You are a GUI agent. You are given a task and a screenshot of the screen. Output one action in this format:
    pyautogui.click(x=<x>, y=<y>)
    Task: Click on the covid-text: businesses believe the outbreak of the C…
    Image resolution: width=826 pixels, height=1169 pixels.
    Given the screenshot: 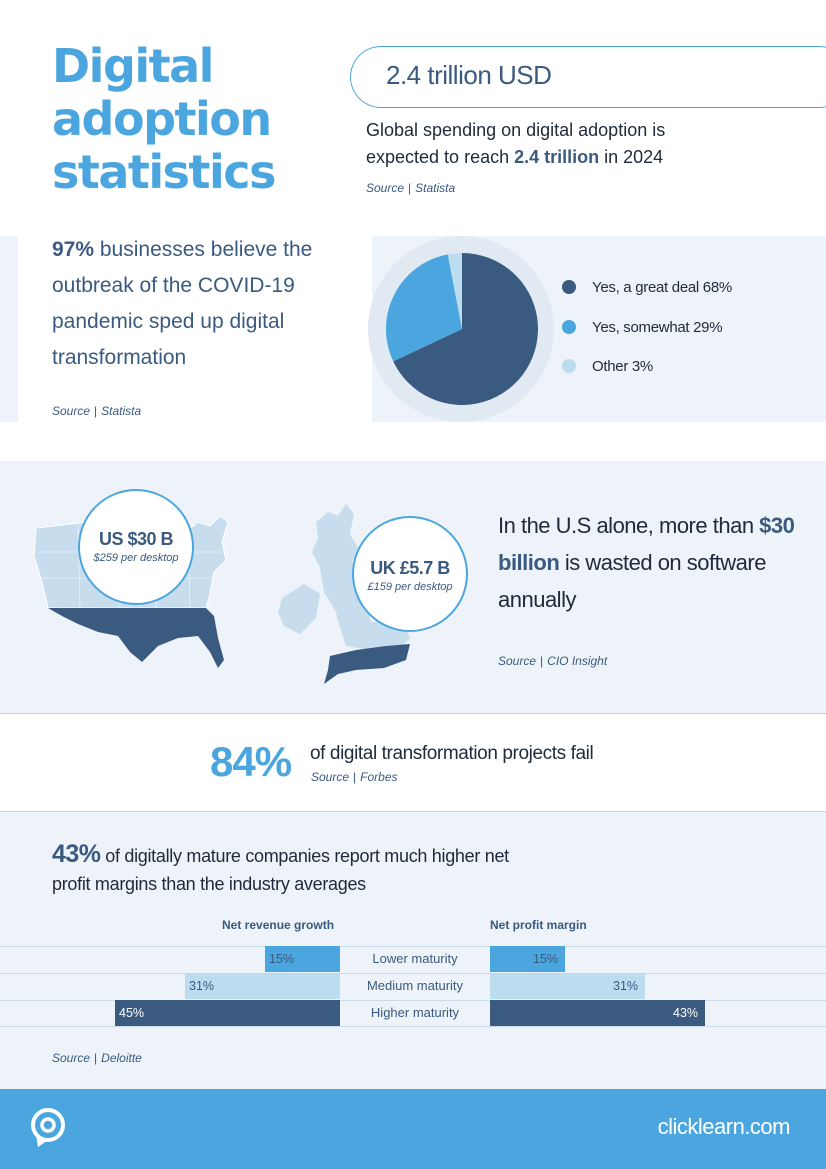 What is the action you would take?
    pyautogui.click(x=182, y=303)
    